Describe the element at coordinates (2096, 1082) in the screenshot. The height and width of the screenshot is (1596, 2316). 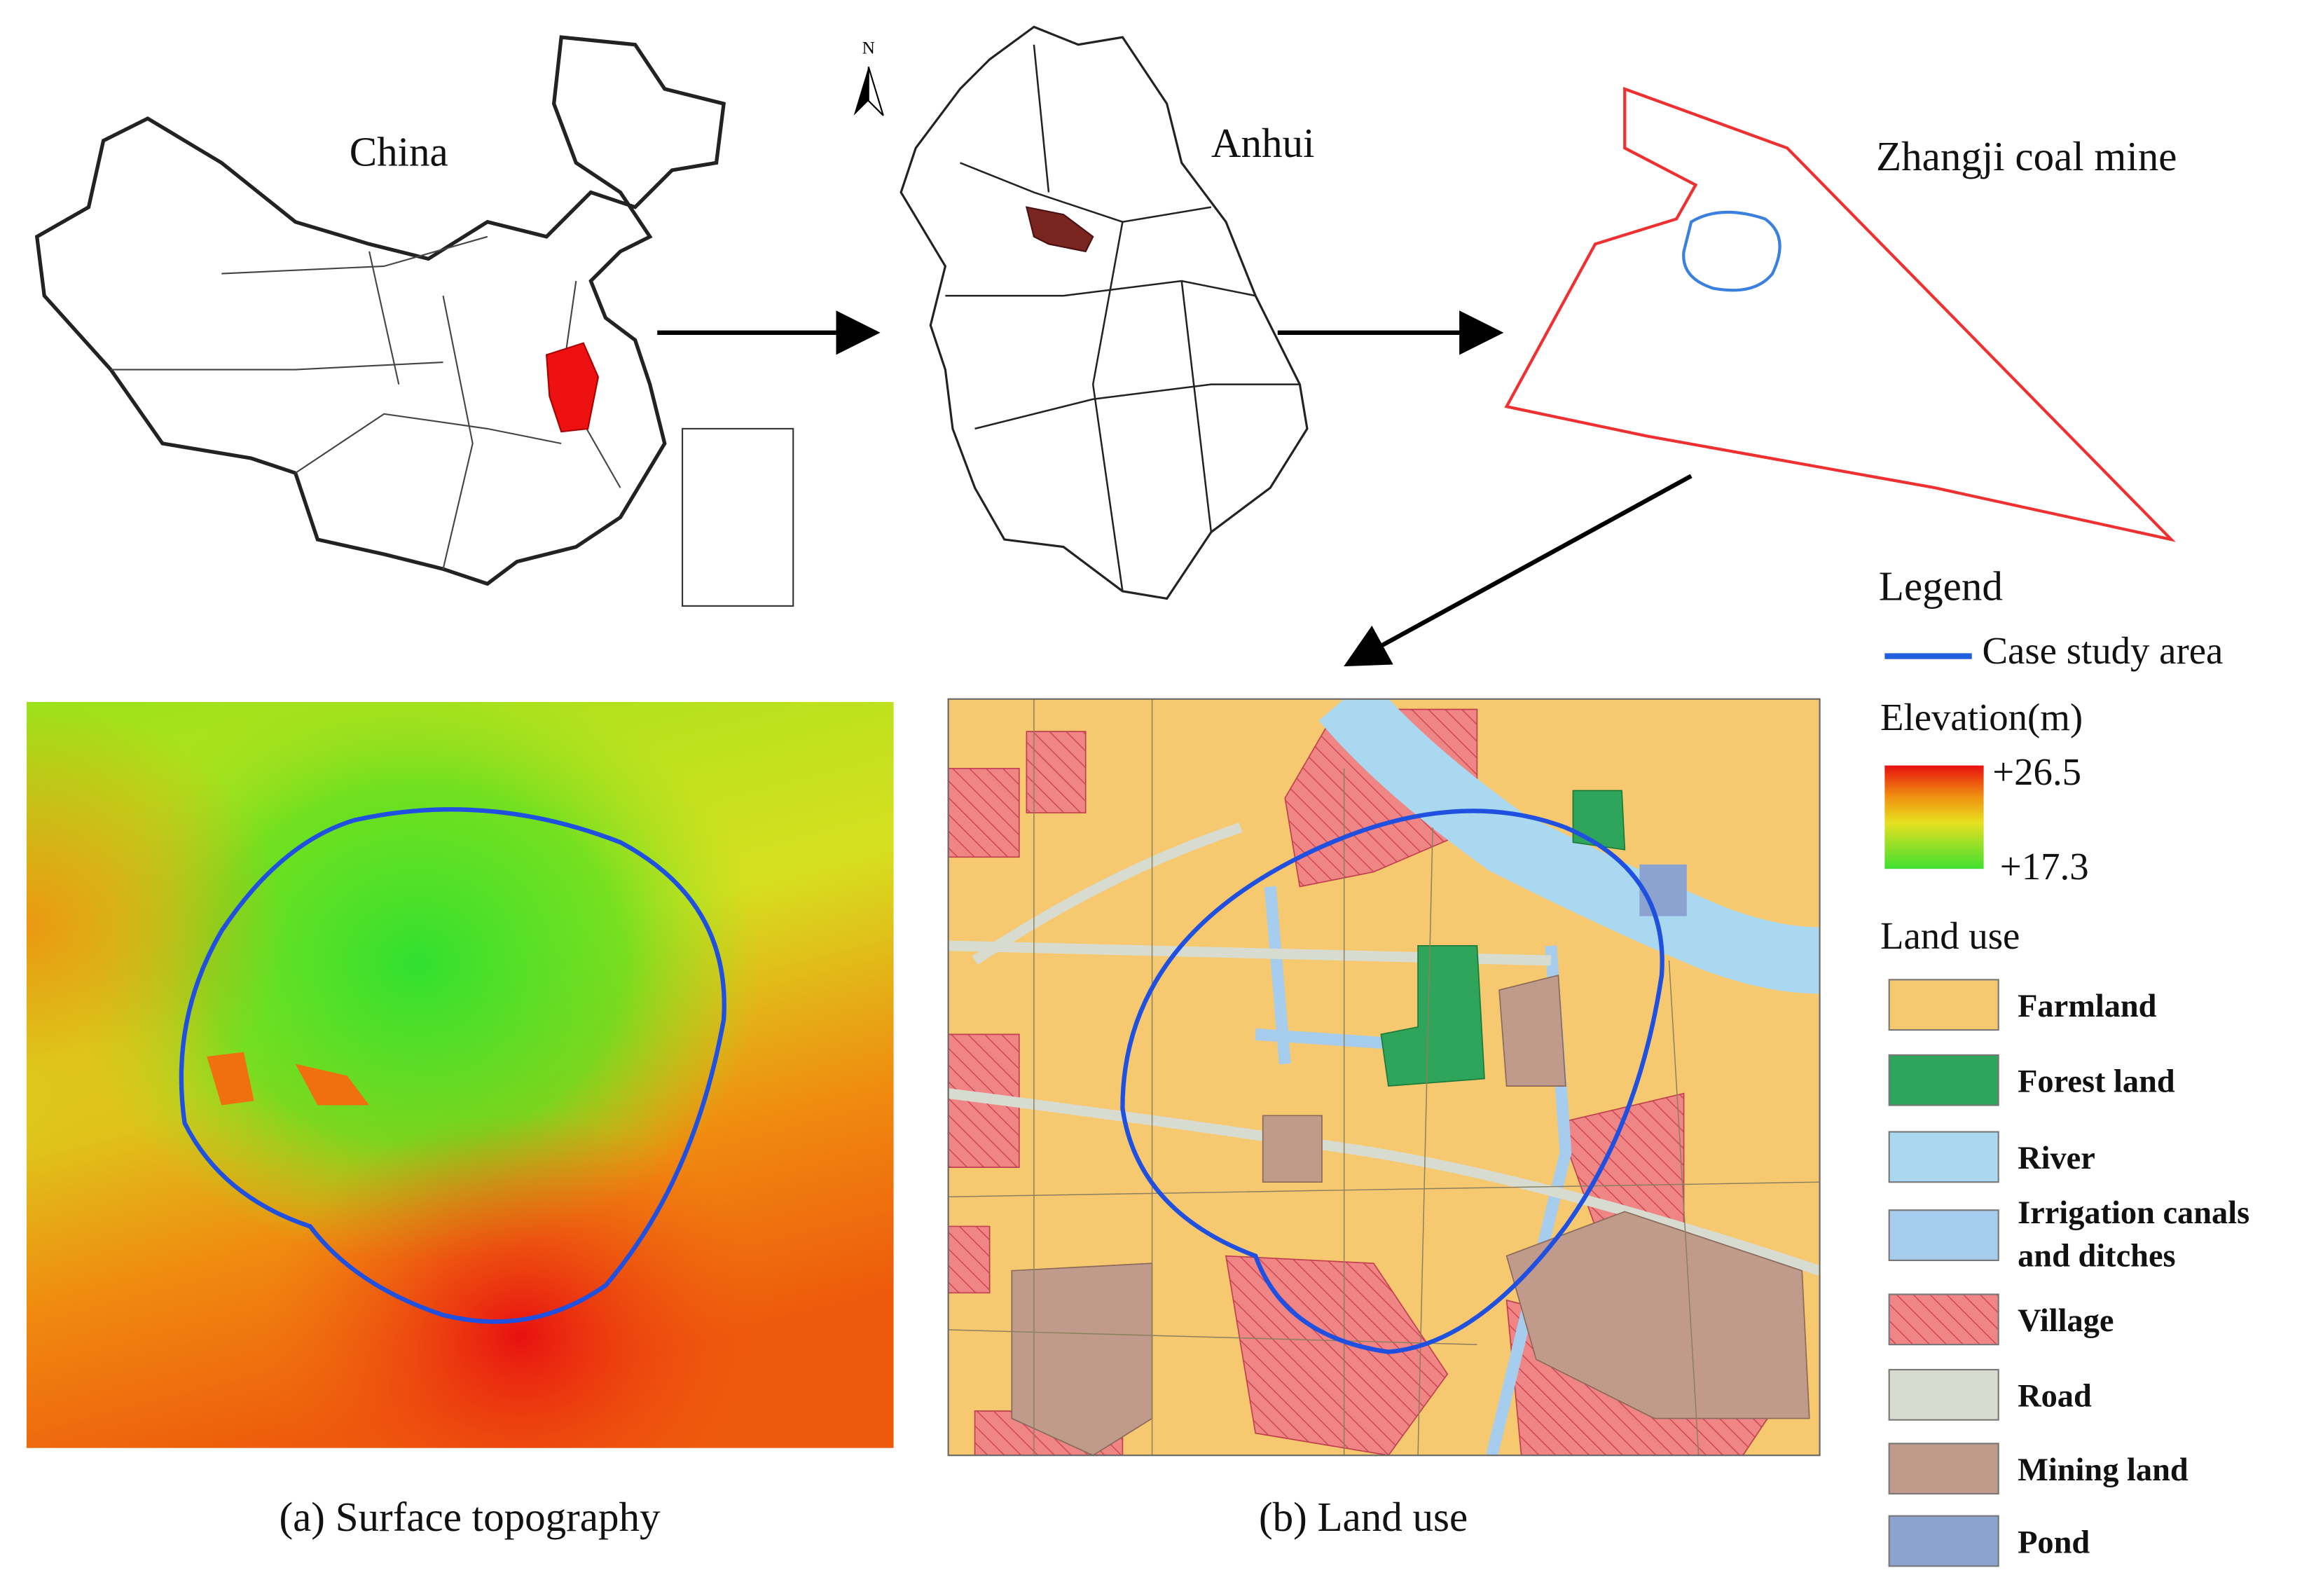
I see `legend-label: Forest land` at that location.